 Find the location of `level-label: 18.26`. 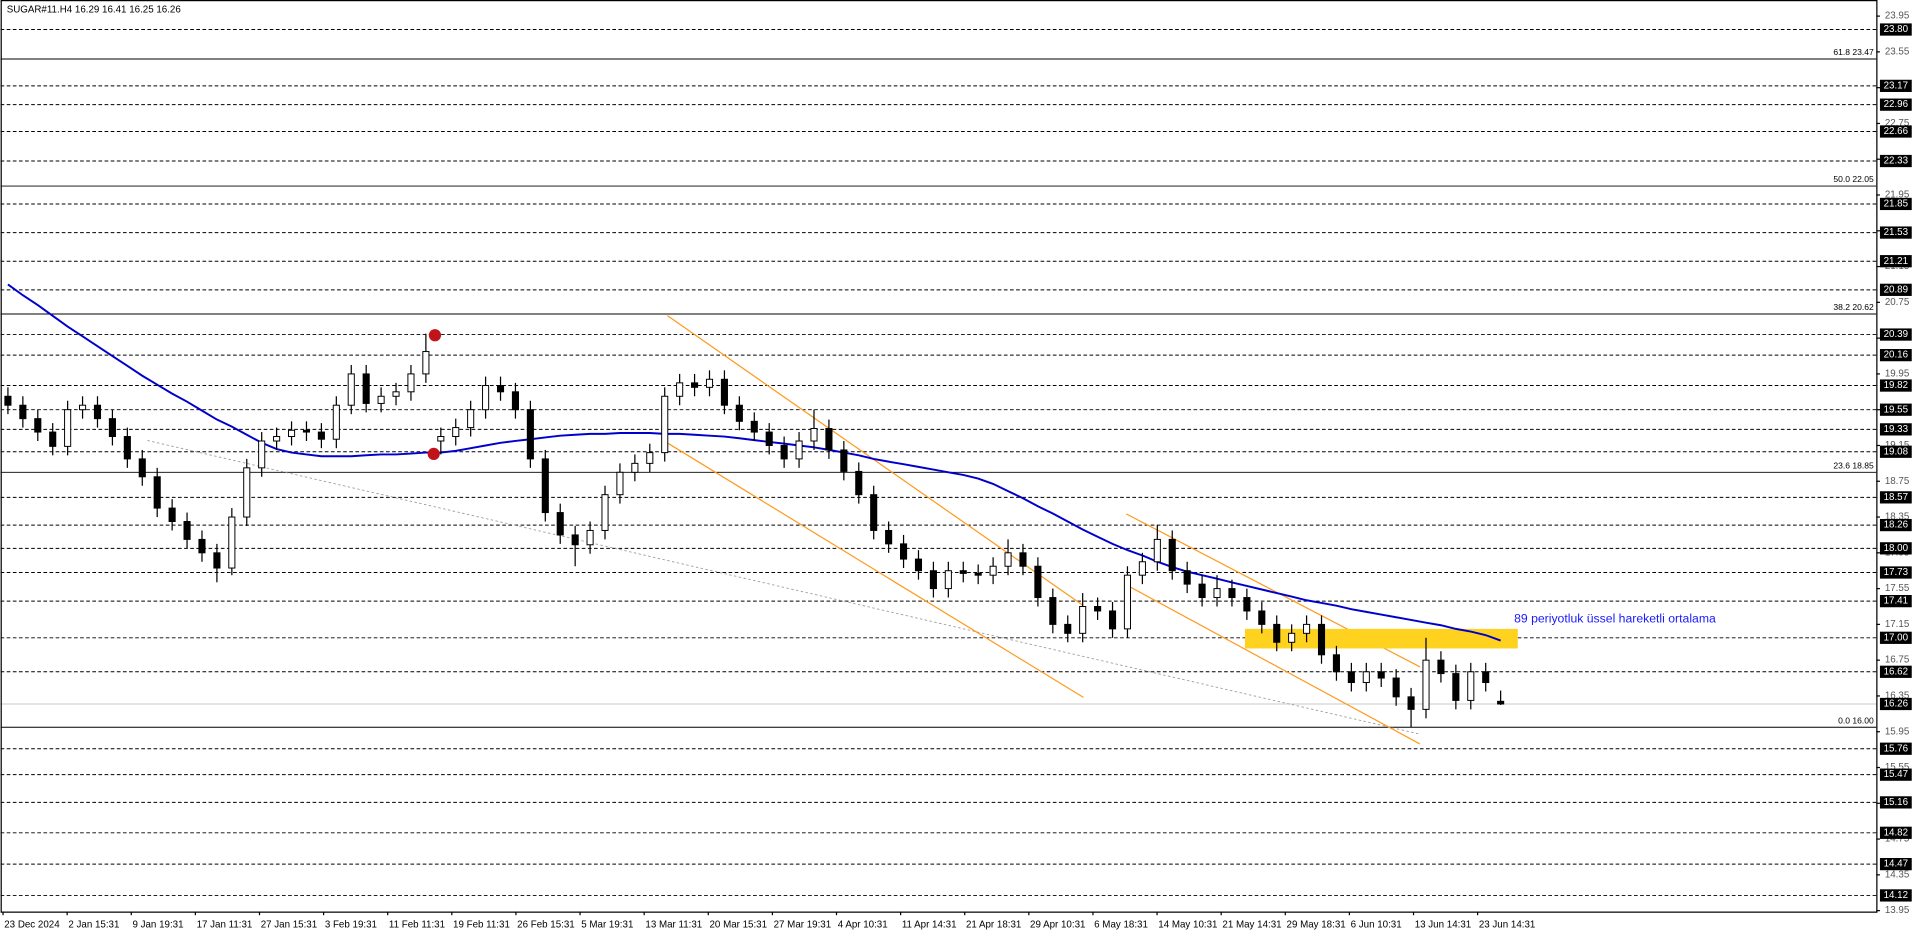

level-label: 18.26 is located at coordinates (1896, 525).